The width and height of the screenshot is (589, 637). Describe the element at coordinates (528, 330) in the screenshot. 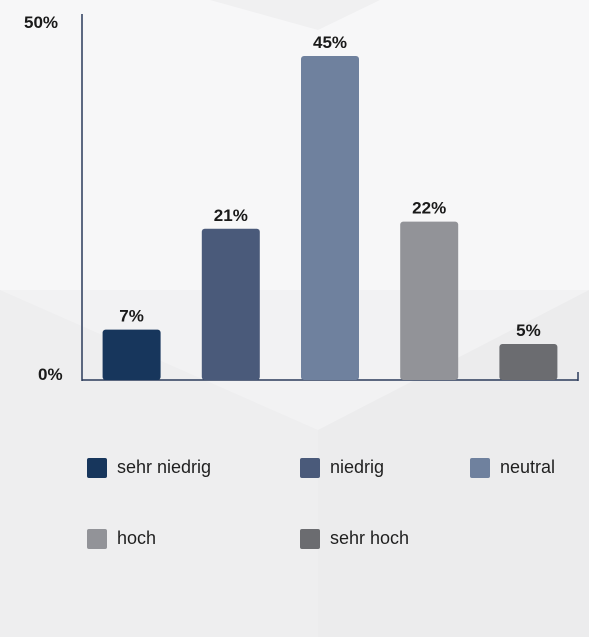

I see `bar-value-label: 5%` at that location.